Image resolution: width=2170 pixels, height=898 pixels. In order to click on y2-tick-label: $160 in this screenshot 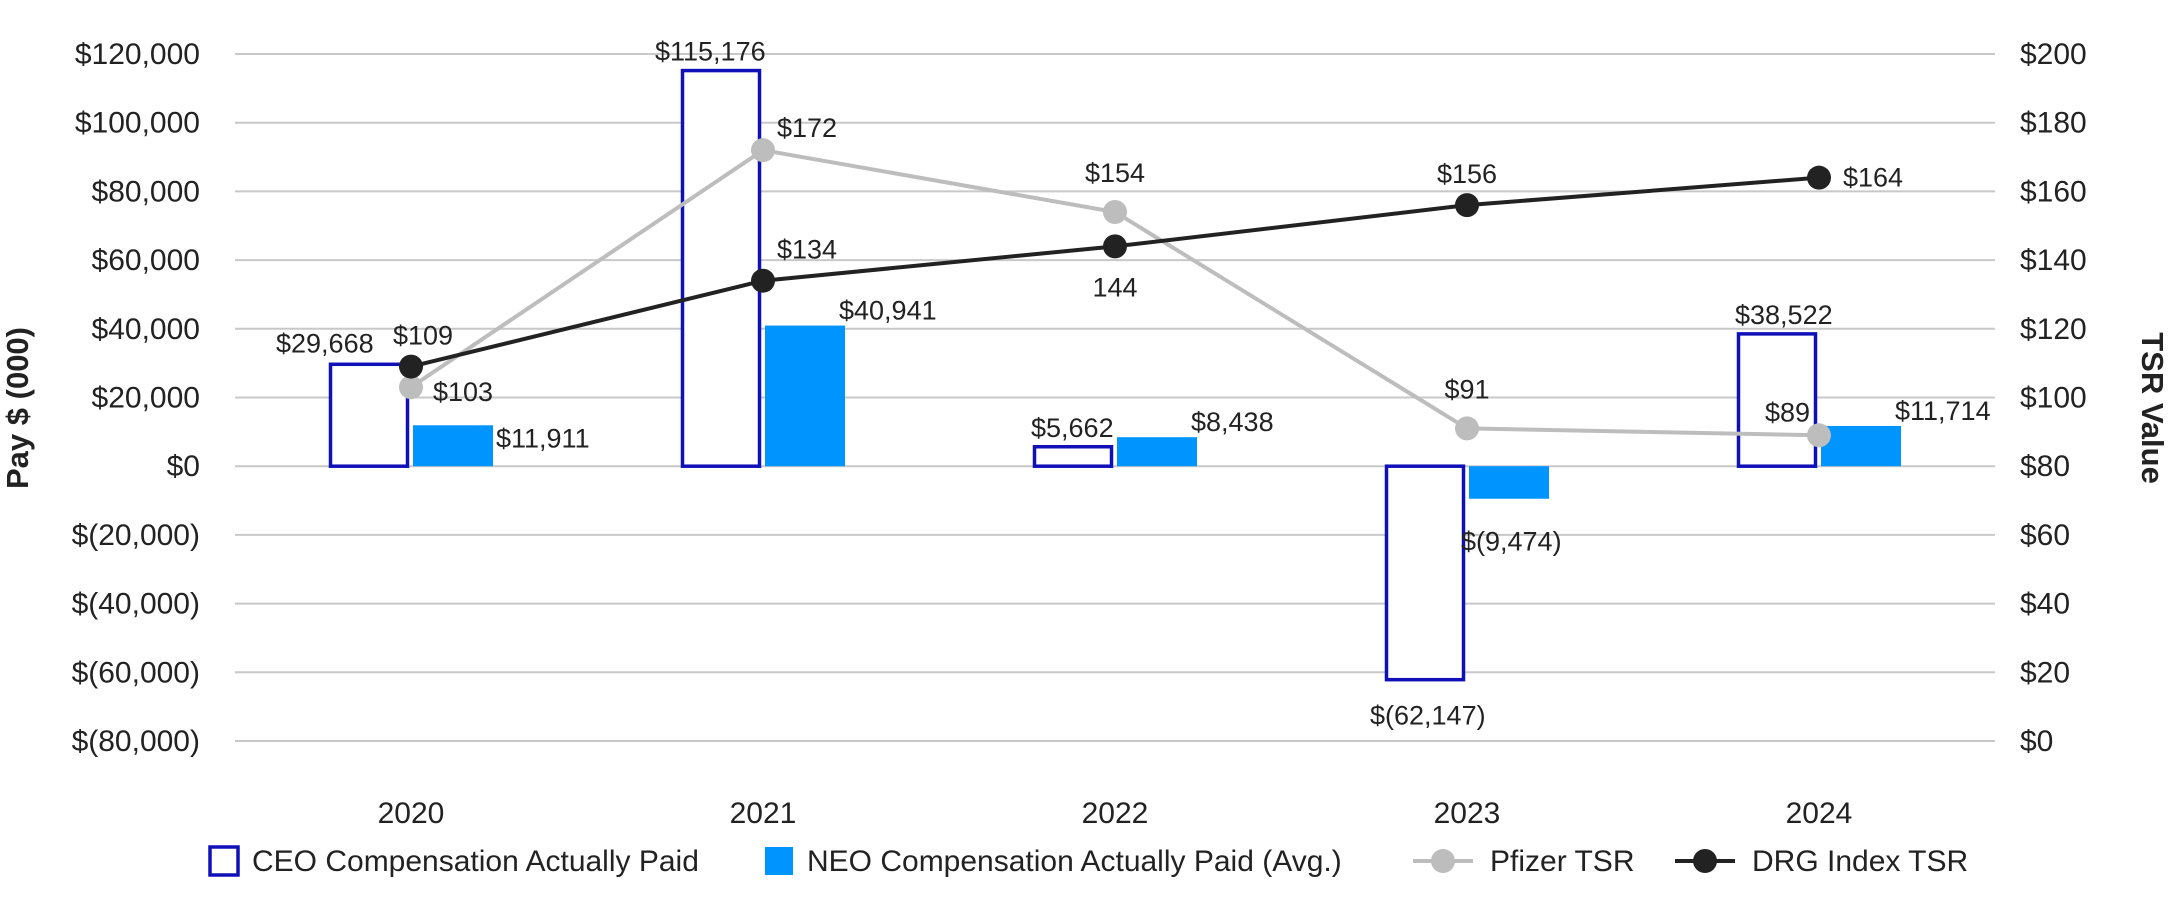, I will do `click(2053, 191)`.